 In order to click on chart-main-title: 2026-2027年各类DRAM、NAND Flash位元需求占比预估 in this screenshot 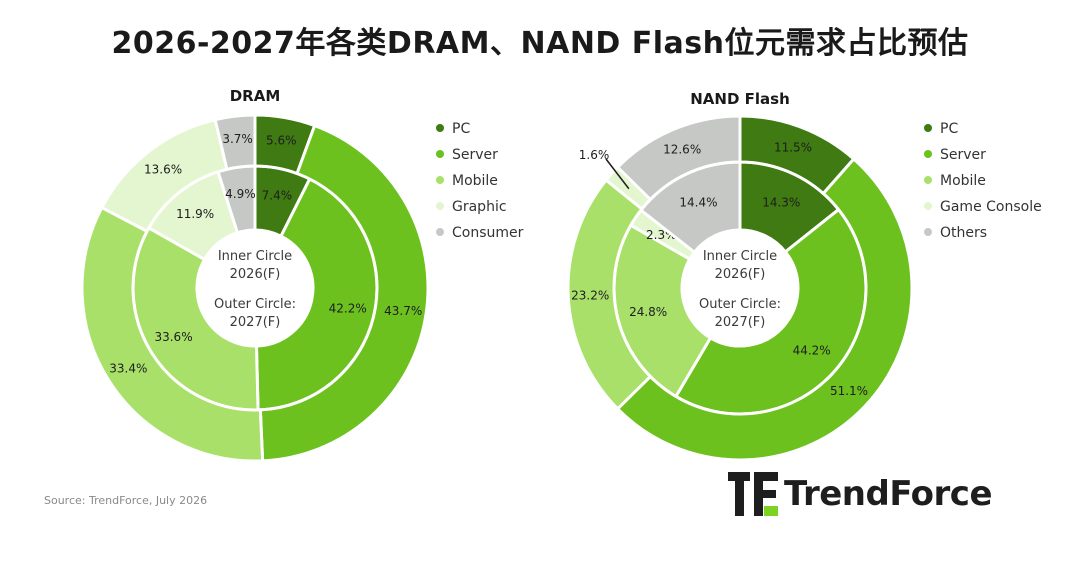, I will do `click(540, 43)`.